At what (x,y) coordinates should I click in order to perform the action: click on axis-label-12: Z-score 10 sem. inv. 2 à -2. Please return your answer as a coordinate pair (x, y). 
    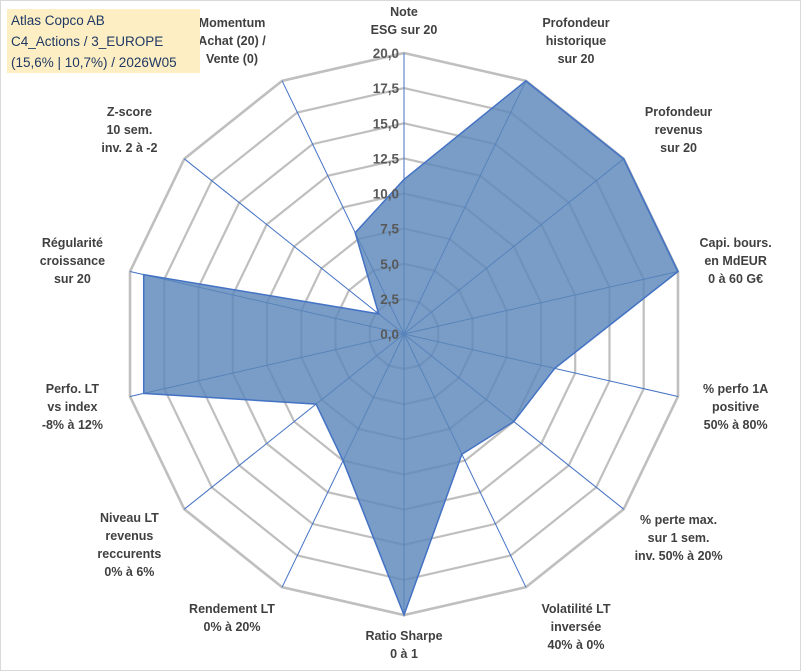
    Looking at the image, I should click on (129, 130).